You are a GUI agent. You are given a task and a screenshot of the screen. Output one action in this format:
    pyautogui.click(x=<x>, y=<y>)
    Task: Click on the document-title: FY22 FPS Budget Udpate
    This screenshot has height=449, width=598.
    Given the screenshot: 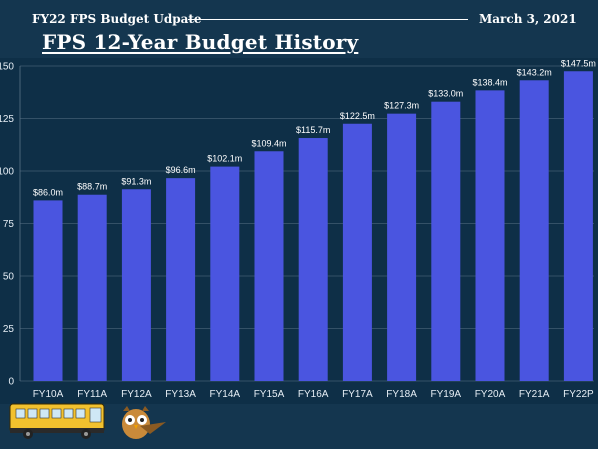 What is the action you would take?
    pyautogui.click(x=117, y=19)
    